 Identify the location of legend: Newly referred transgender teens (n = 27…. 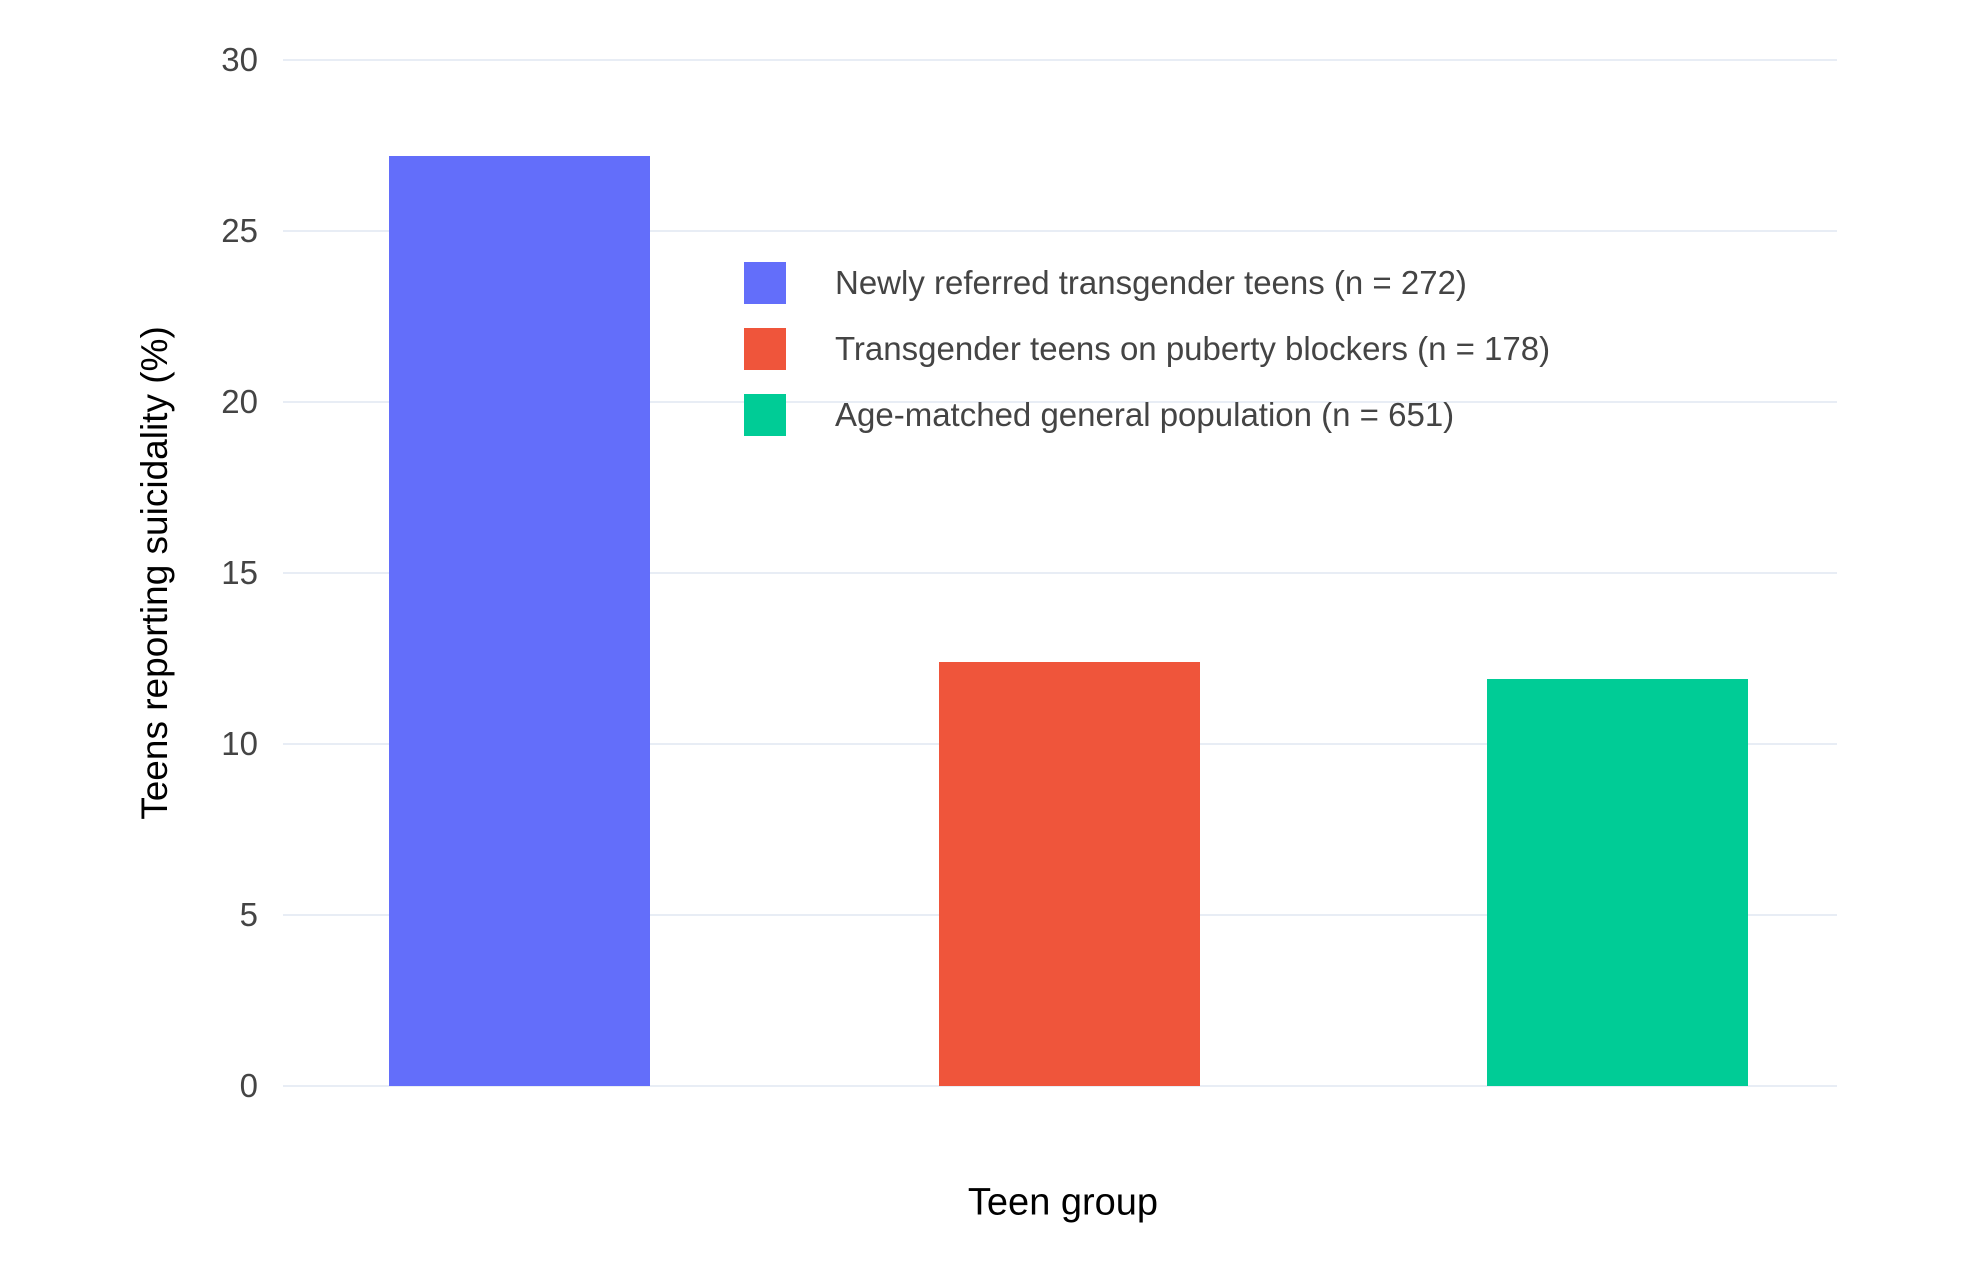
(1147, 349).